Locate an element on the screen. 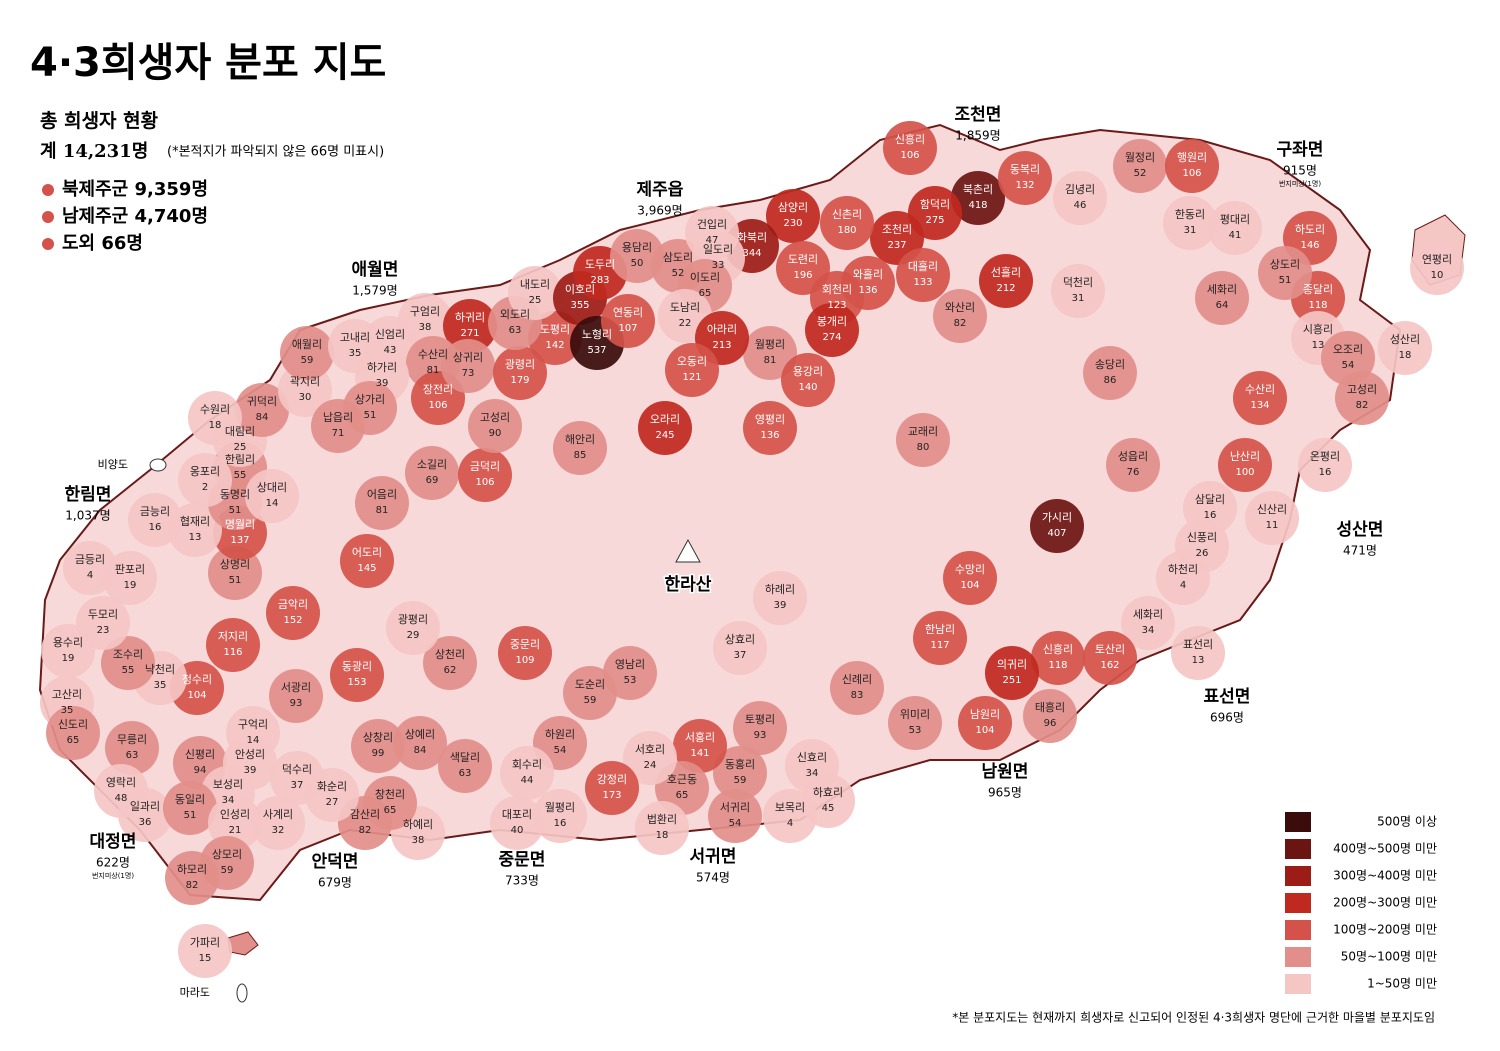 The image size is (1500, 1051). village-count: 136 is located at coordinates (769, 435).